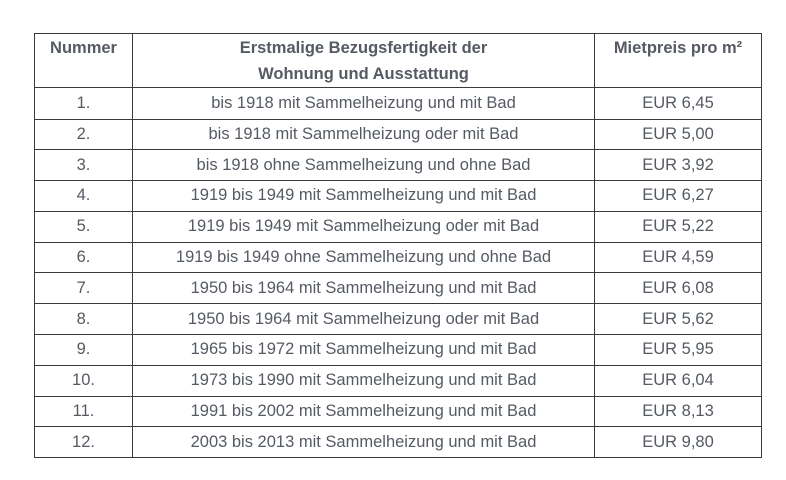  I want to click on header-description-line1: Erstmalige Bezugsfertigkeit der, so click(363, 48).